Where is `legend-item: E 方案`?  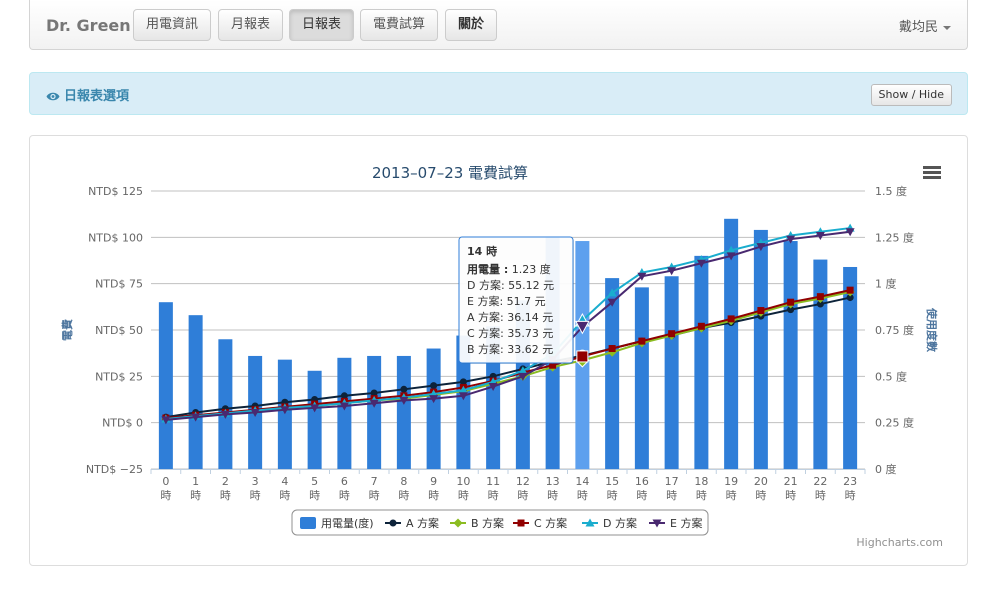
legend-item: E 方案 is located at coordinates (675, 523).